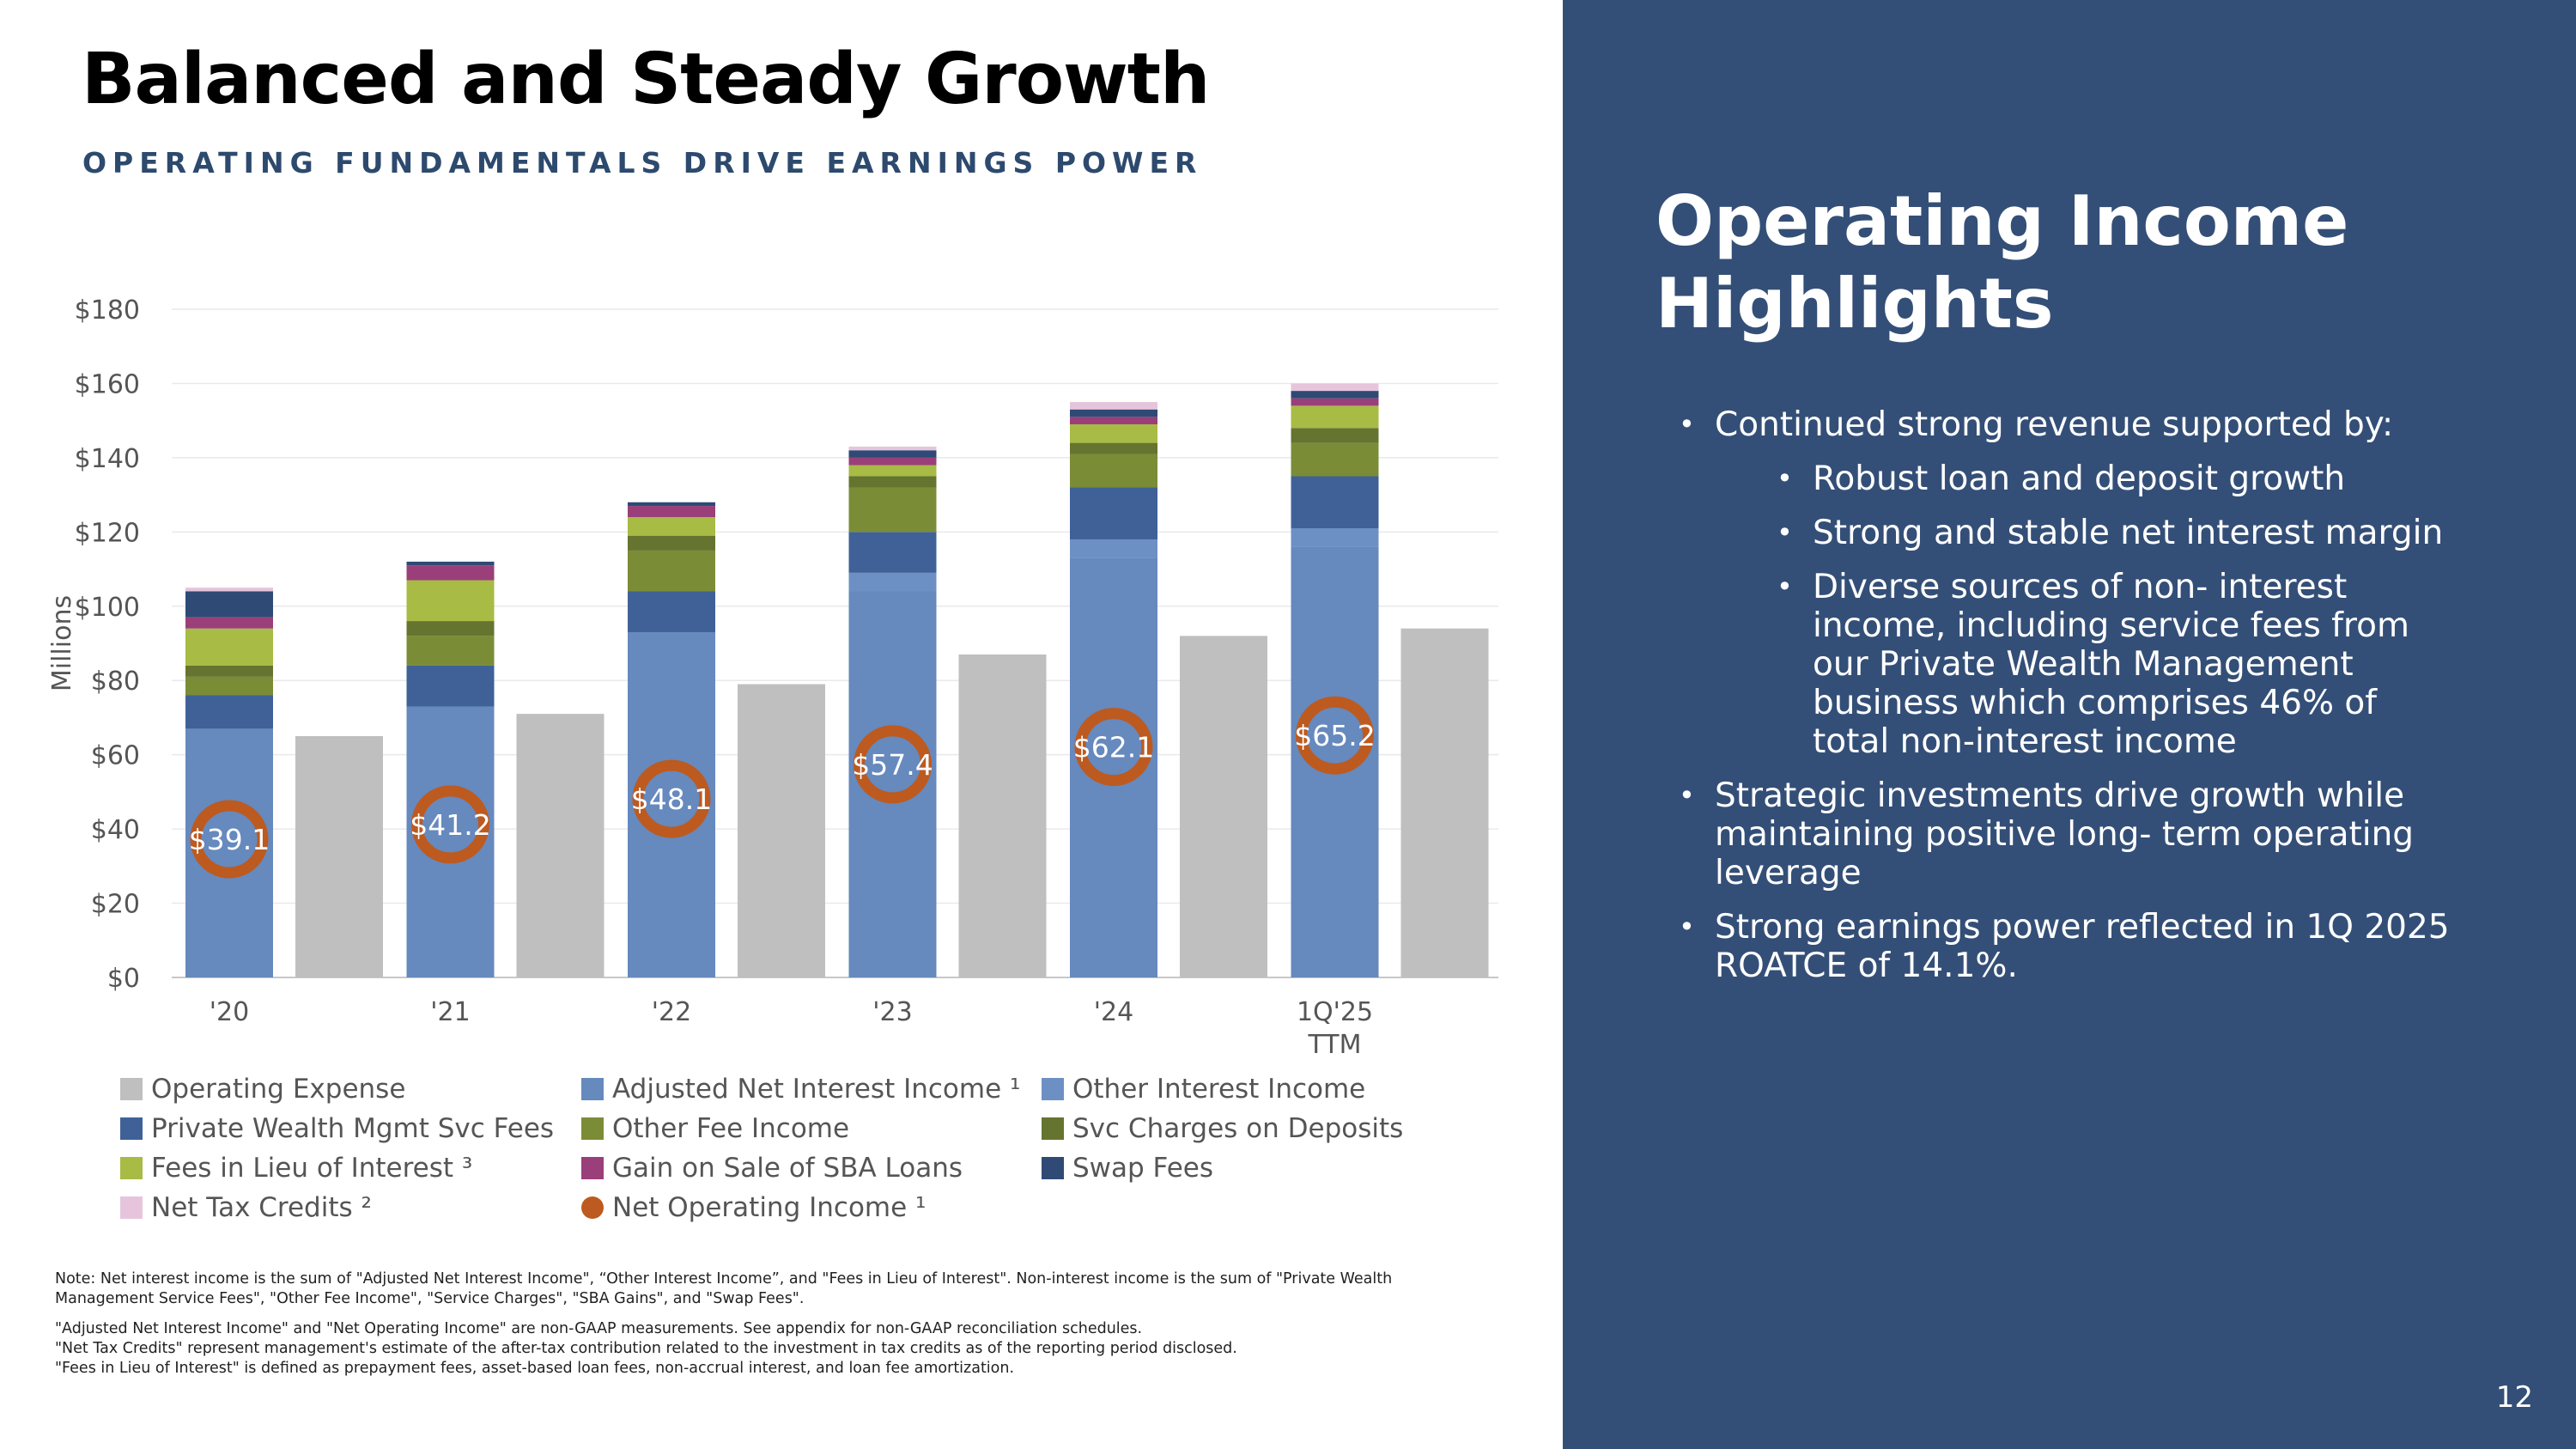 This screenshot has width=2576, height=1449. What do you see at coordinates (261, 1207) in the screenshot?
I see `legend-label: Net Tax Credits ²` at bounding box center [261, 1207].